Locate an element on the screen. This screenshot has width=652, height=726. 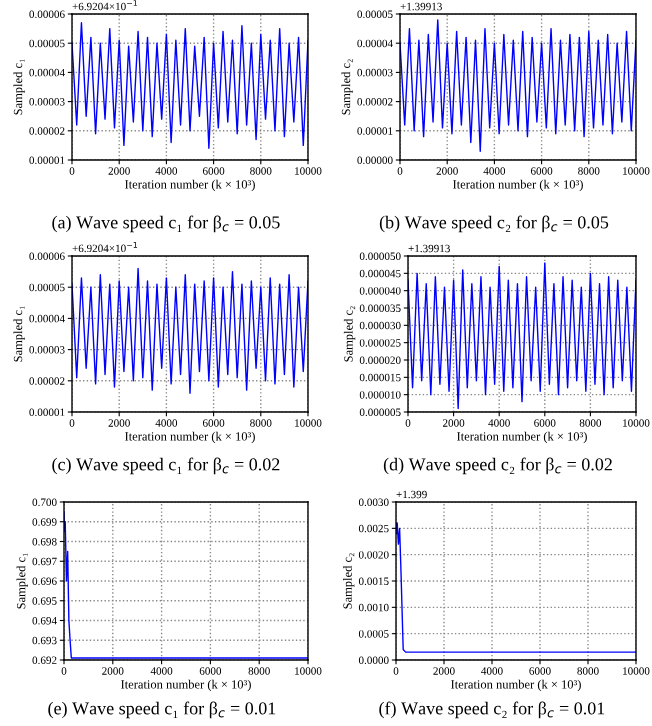
text: (c) Wave speed c₁ for β$_{c}$ = 0.02 is located at coordinates (166, 466).